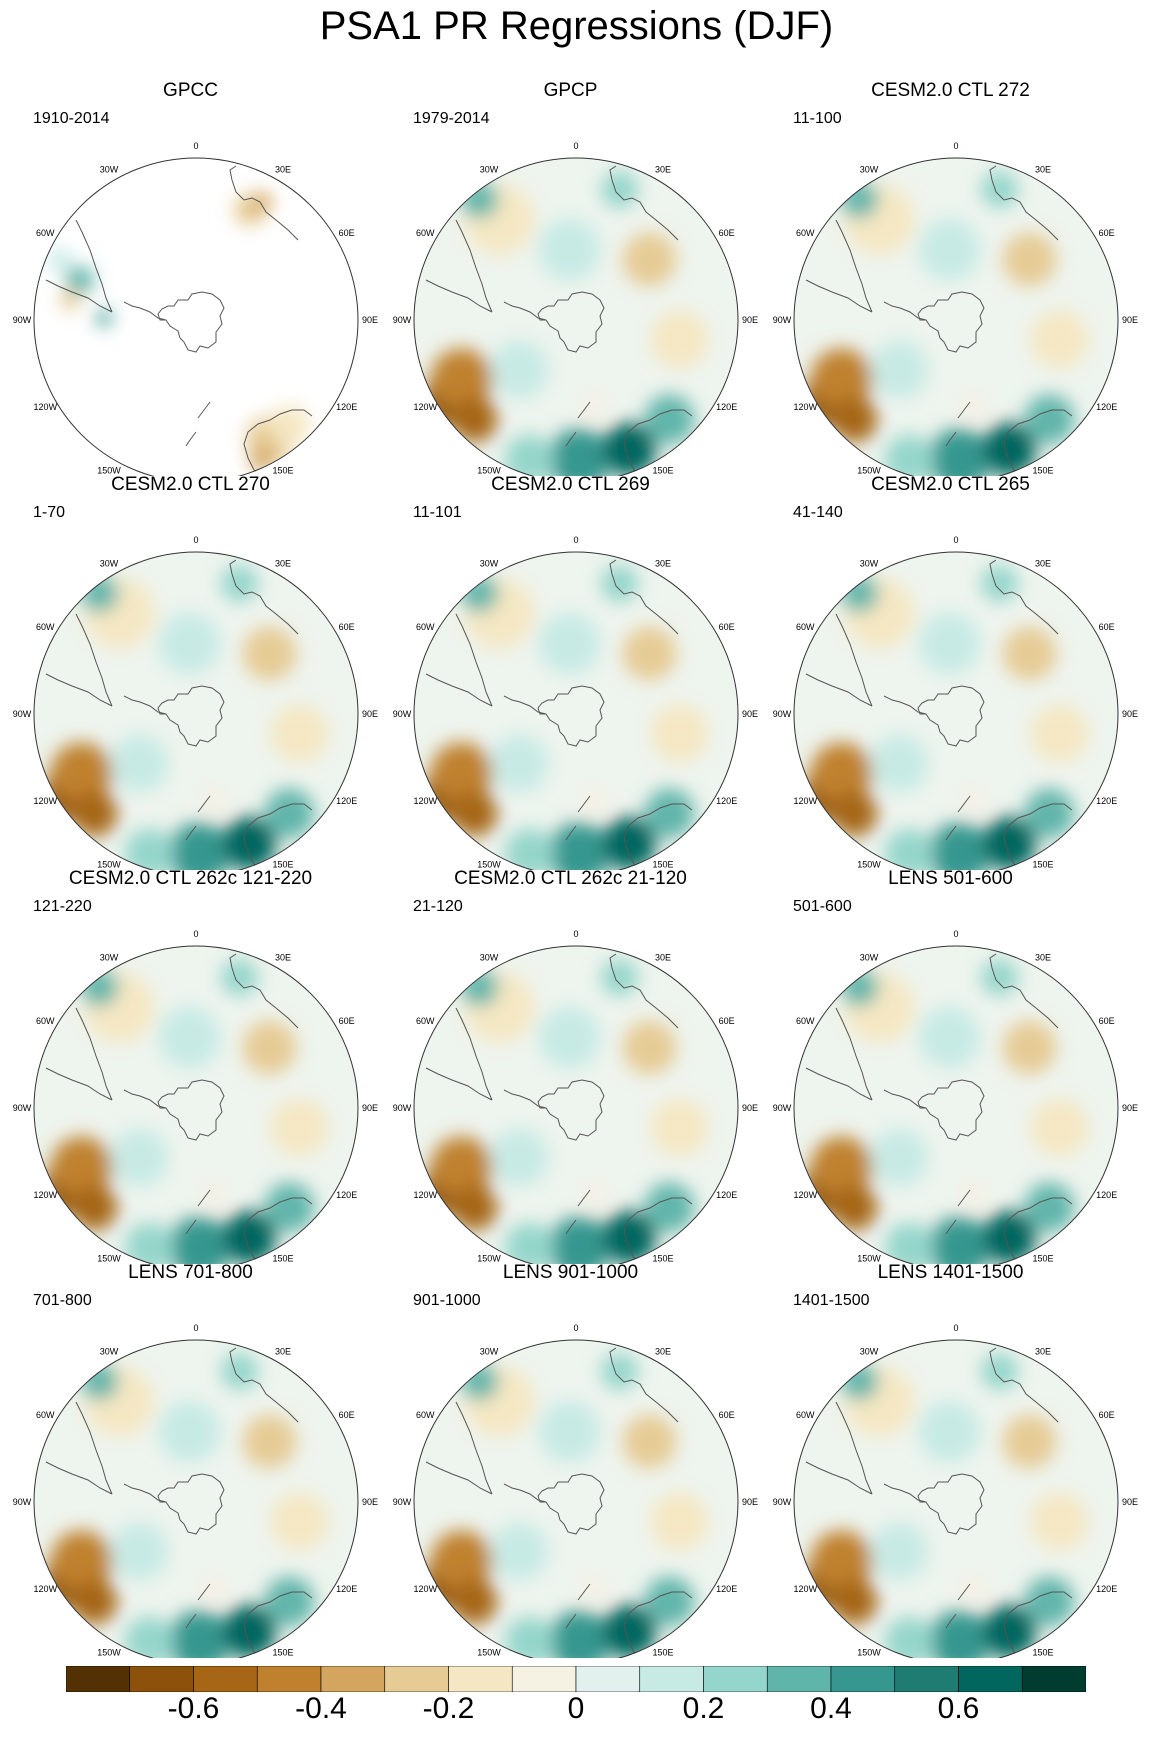 This screenshot has width=1153, height=1738. What do you see at coordinates (831, 1300) in the screenshot?
I see `panel-year-range: 1401-1500` at bounding box center [831, 1300].